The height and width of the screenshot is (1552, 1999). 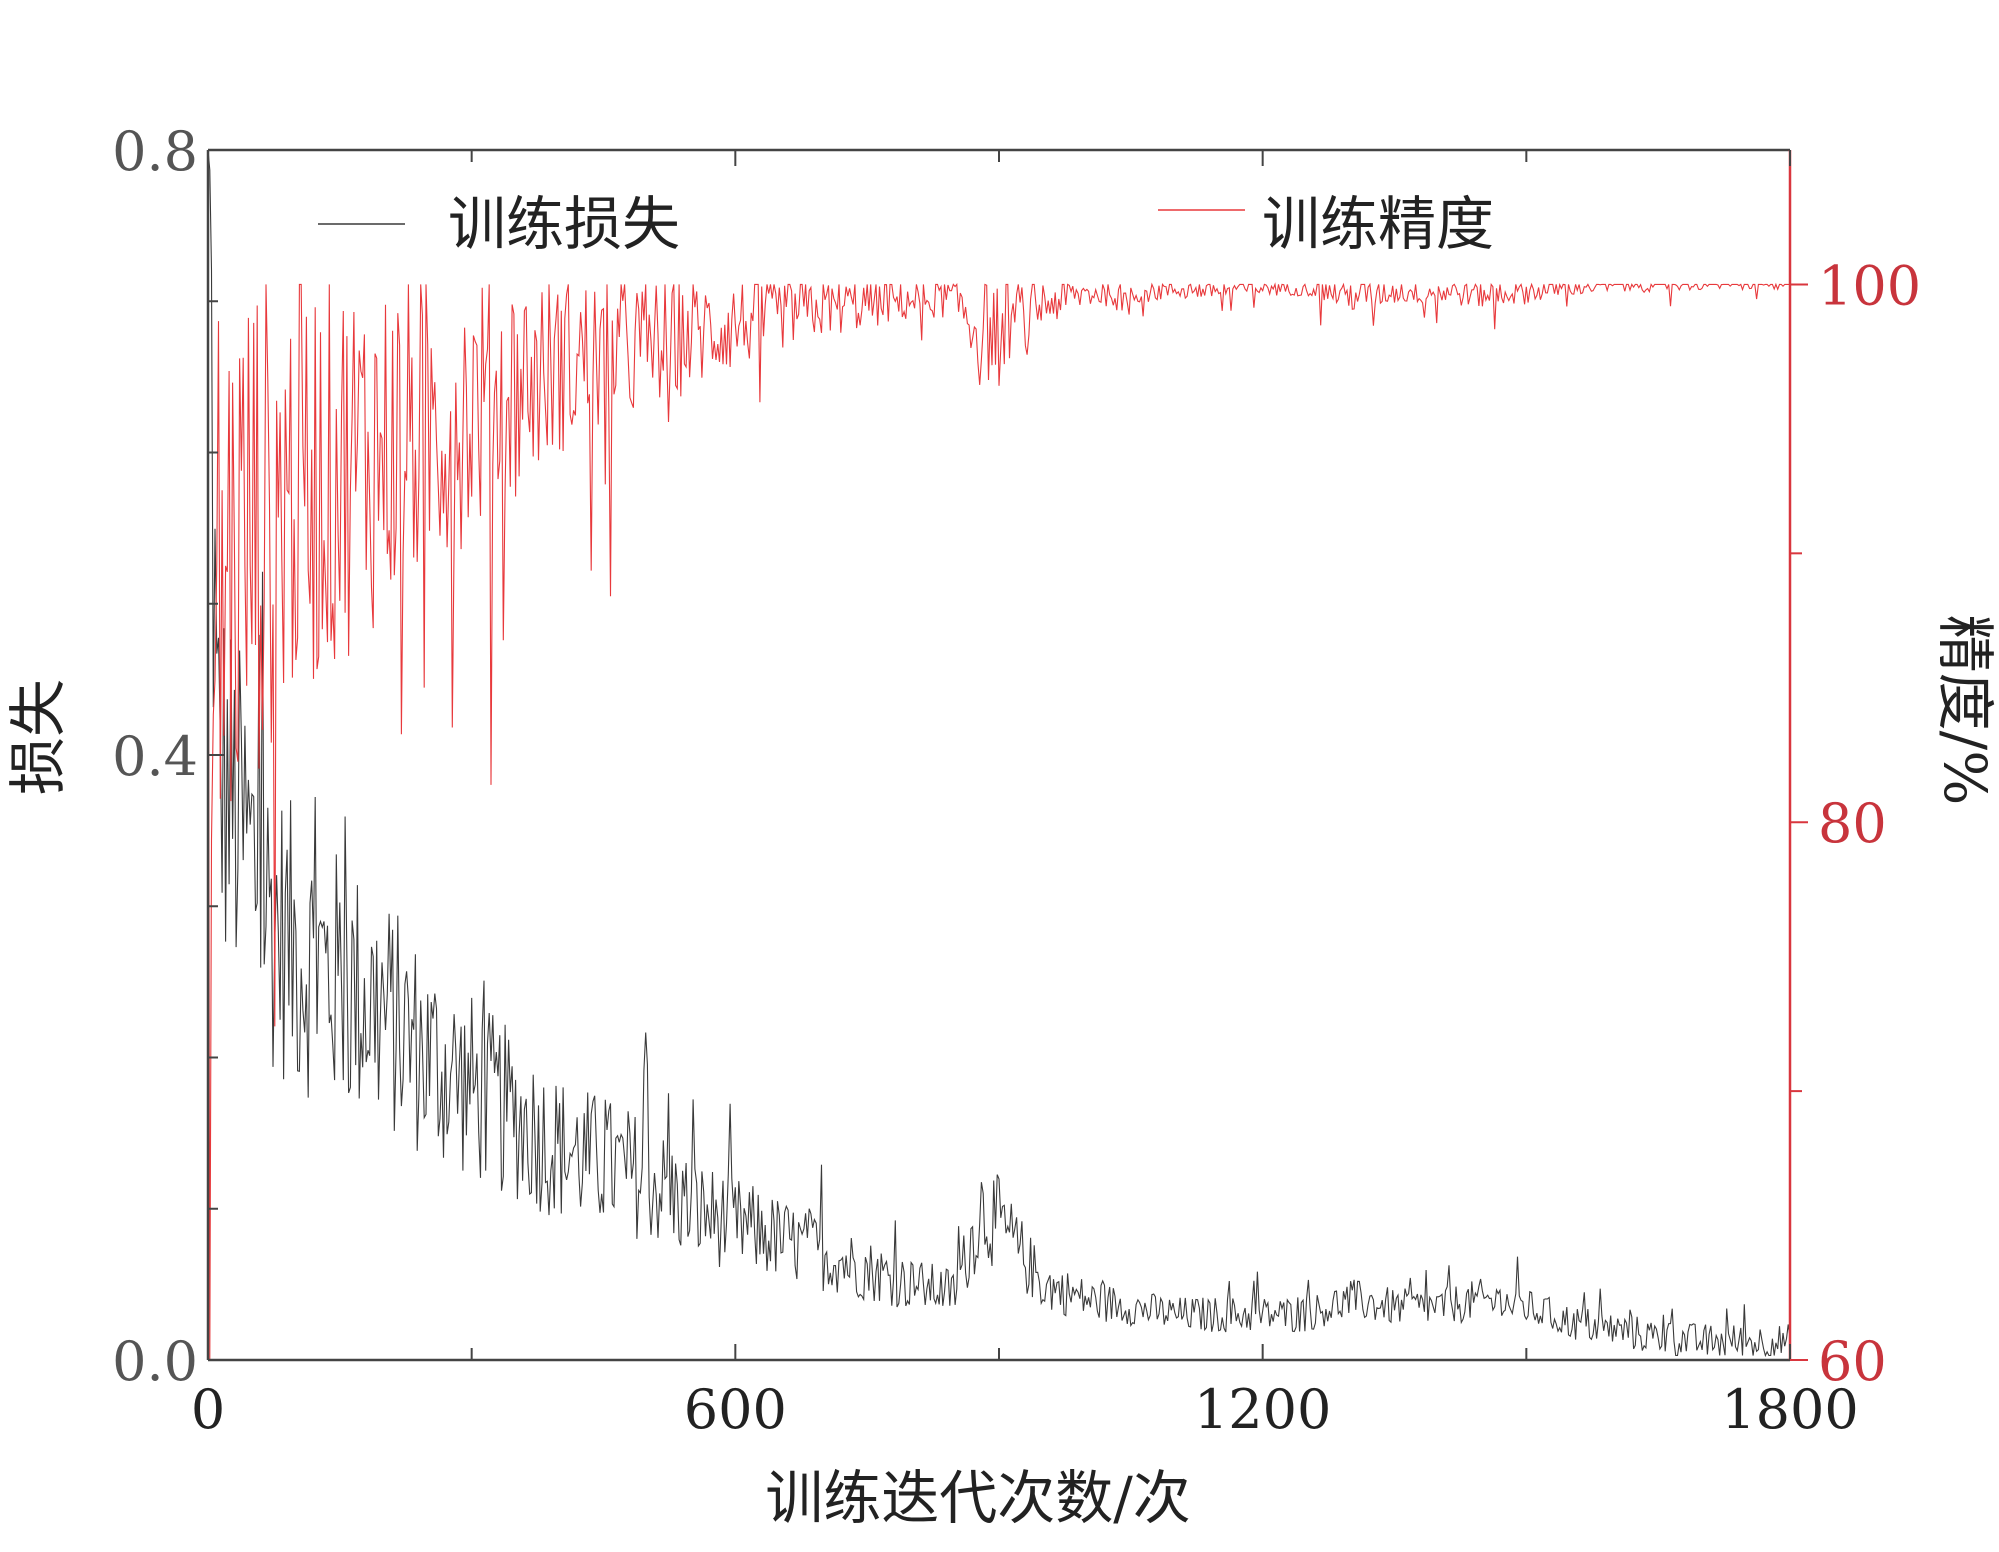 What do you see at coordinates (1869, 285) in the screenshot?
I see `y-right-tick-label: 100` at bounding box center [1869, 285].